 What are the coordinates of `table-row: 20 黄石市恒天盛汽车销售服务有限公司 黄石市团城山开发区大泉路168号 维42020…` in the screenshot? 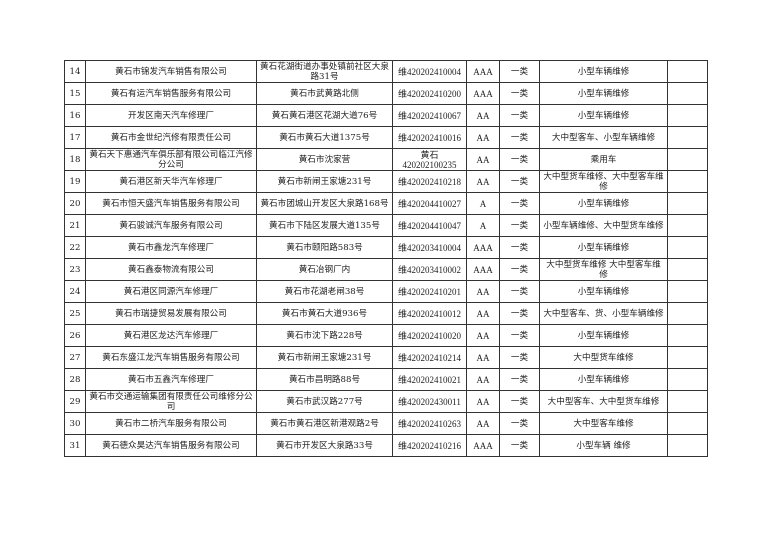 It's located at (386, 203).